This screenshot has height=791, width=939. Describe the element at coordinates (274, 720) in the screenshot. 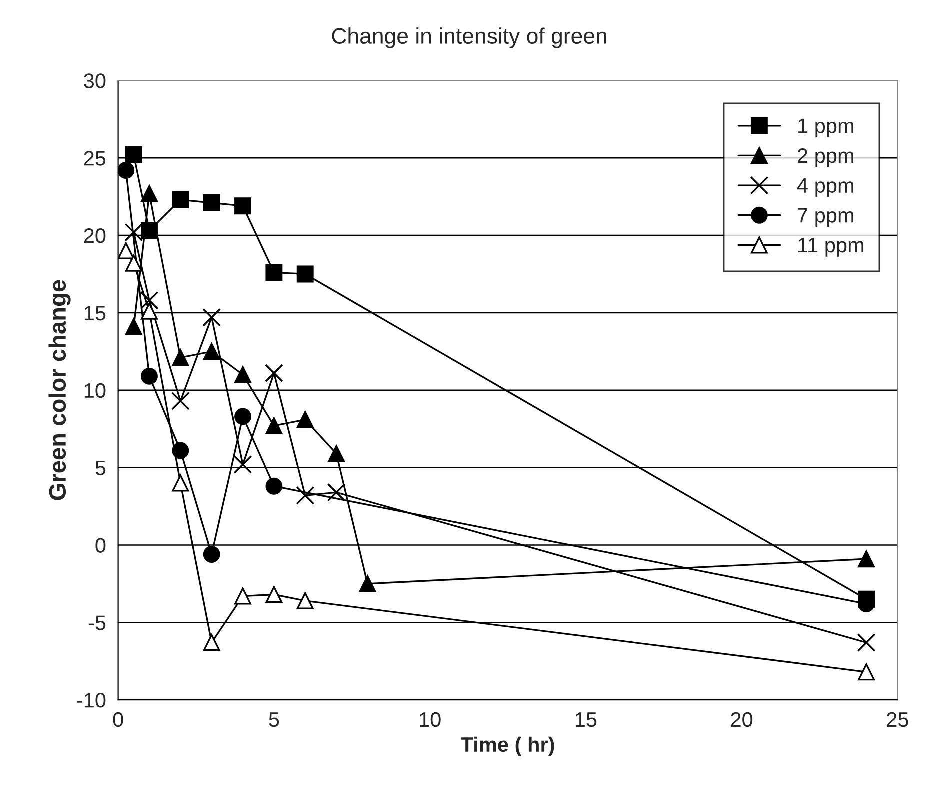

I see `x-tick-label: 5` at that location.